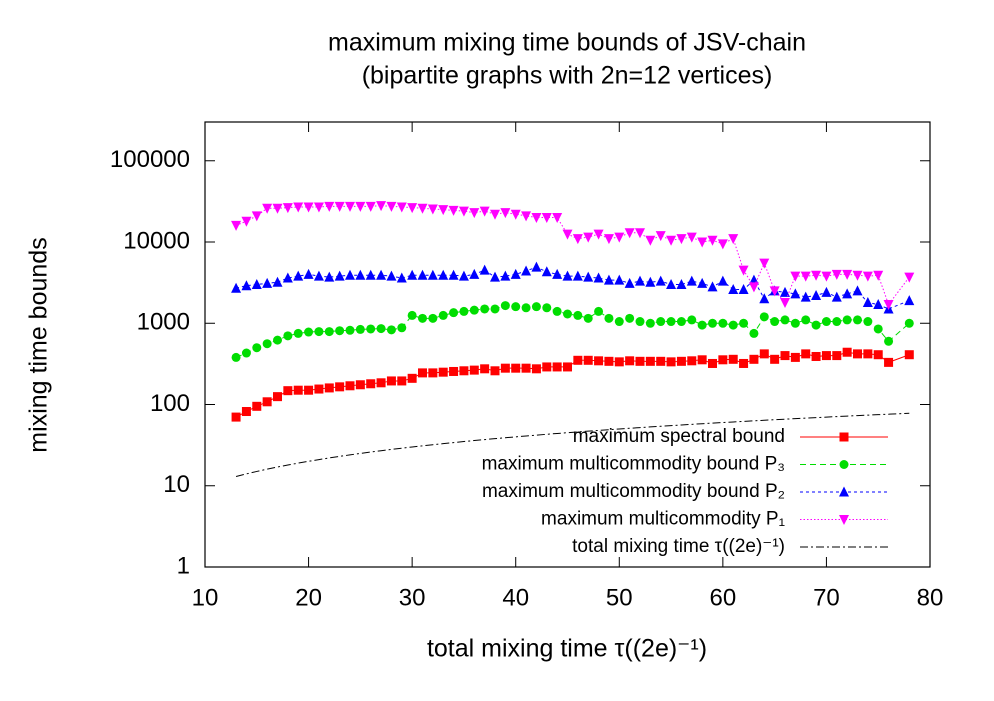 This screenshot has width=994, height=701. I want to click on y-tick-label: 1, so click(183, 565).